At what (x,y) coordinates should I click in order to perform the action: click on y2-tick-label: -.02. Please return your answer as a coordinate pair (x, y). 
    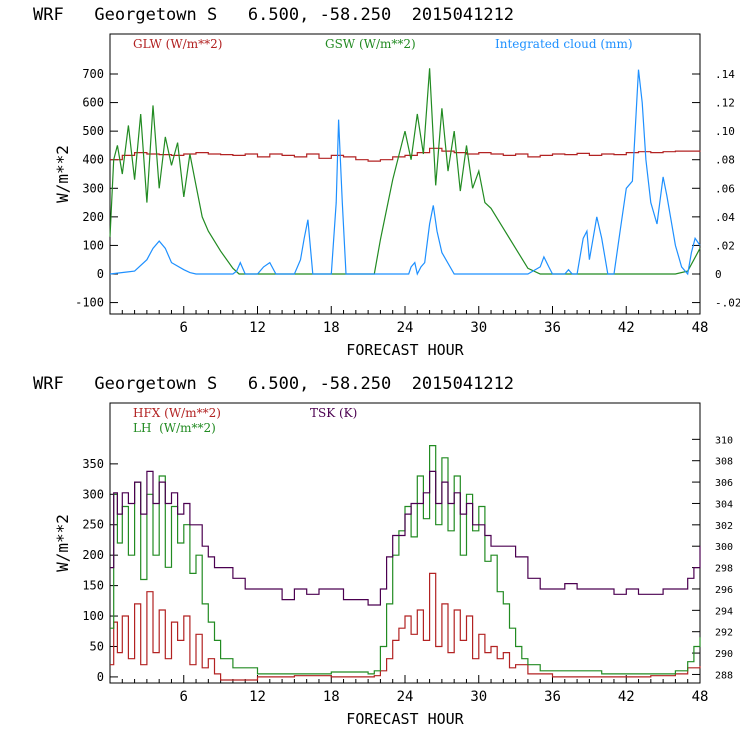
    Looking at the image, I should click on (727, 303).